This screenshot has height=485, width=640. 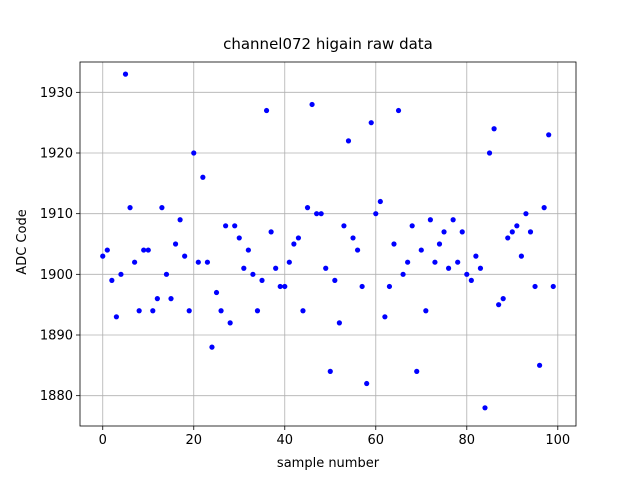 What do you see at coordinates (56, 154) in the screenshot?
I see `y-tick-label: 1920` at bounding box center [56, 154].